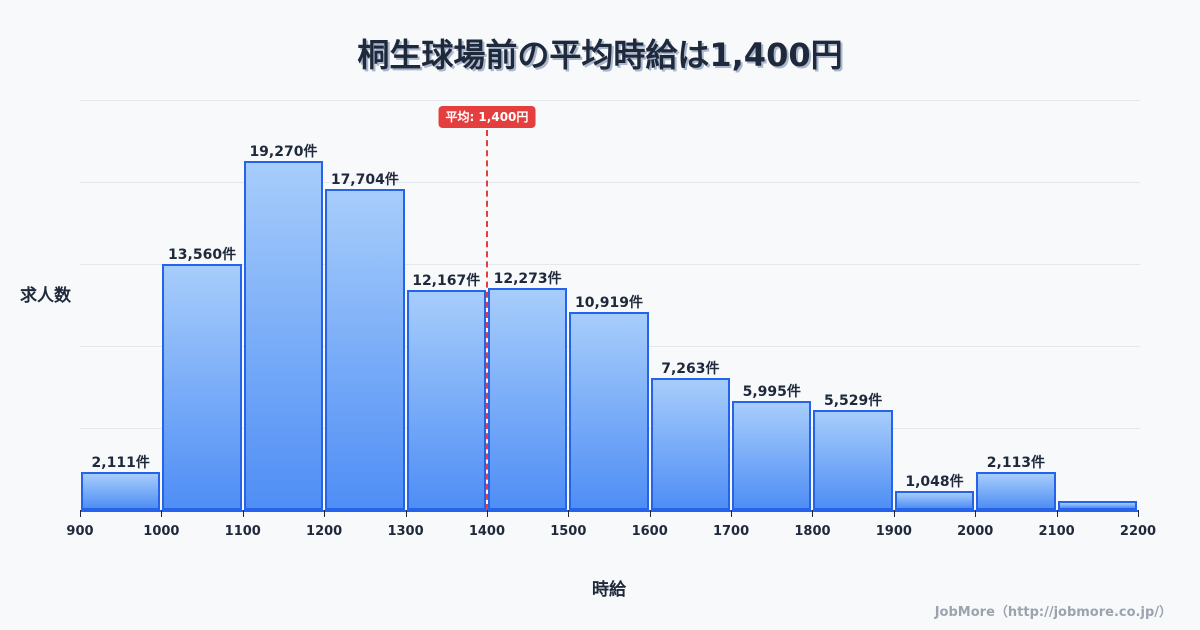 The image size is (1200, 630). I want to click on x-tick-label: 1800, so click(812, 531).